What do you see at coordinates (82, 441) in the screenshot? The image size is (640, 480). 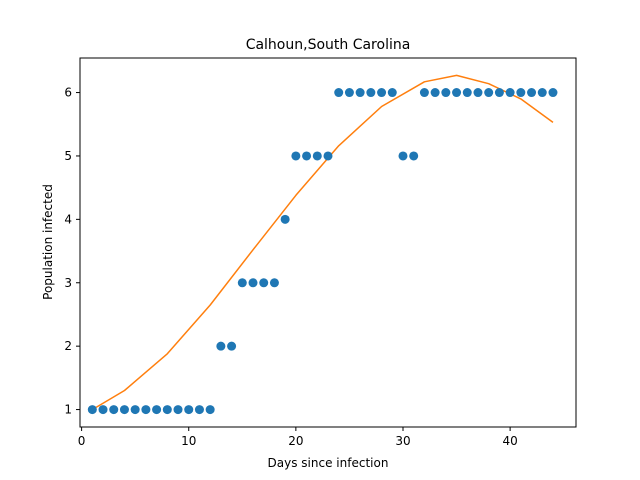 I see `x-tick-label: 0` at bounding box center [82, 441].